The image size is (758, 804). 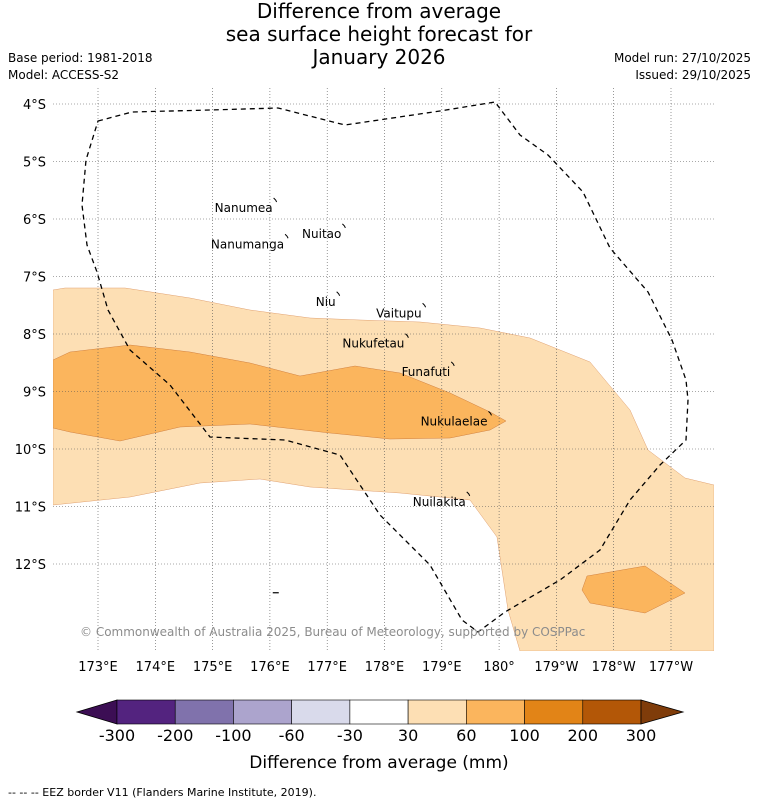 What do you see at coordinates (34, 105) in the screenshot?
I see `latitude-label: 4°S` at bounding box center [34, 105].